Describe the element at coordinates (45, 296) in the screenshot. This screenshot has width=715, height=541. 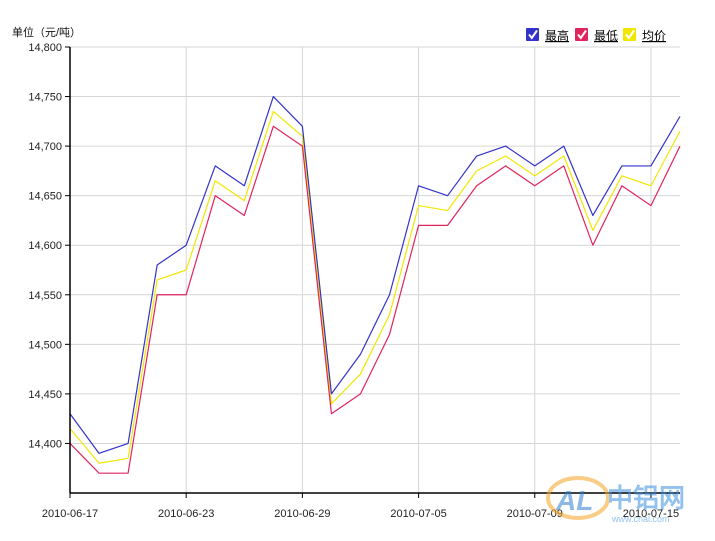
I see `y-tick-label: 14,550` at that location.